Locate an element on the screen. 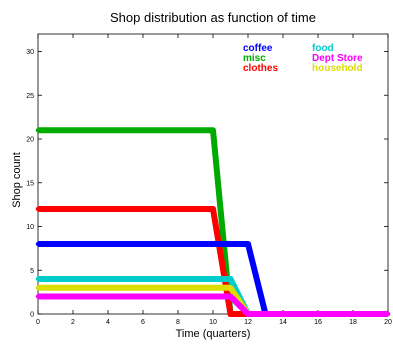 Image resolution: width=393 pixels, height=347 pixels. x-tick-label: 10 is located at coordinates (213, 322).